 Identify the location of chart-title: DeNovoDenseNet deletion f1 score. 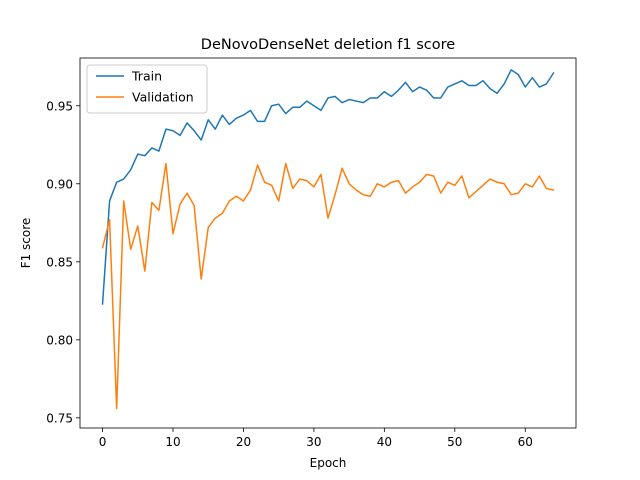
(328, 45).